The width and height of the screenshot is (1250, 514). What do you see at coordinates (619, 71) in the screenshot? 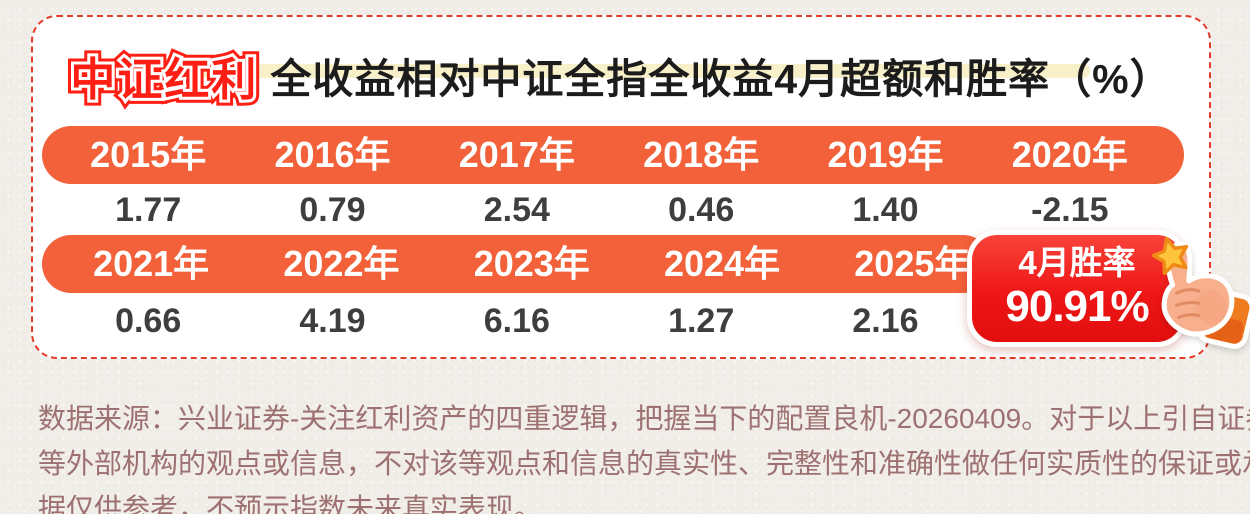
I see `title-highlight-underline` at bounding box center [619, 71].